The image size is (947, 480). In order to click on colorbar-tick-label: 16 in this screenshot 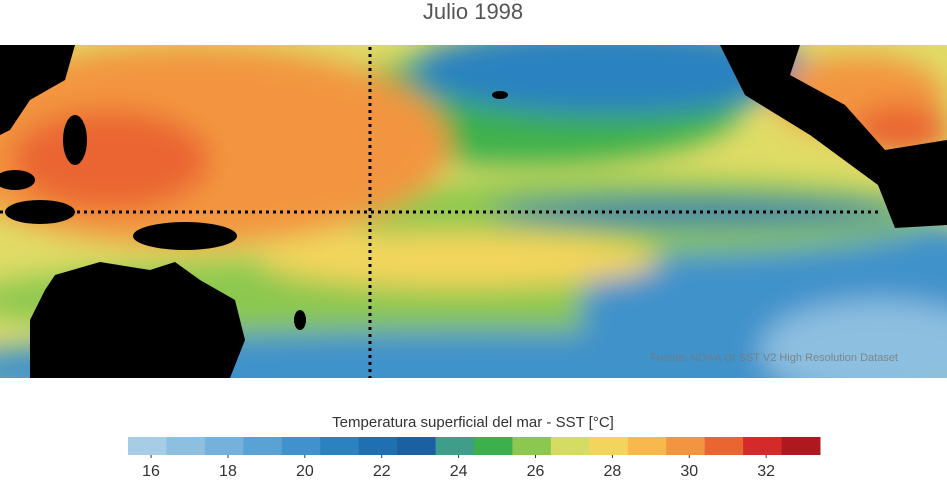, I will do `click(151, 471)`.